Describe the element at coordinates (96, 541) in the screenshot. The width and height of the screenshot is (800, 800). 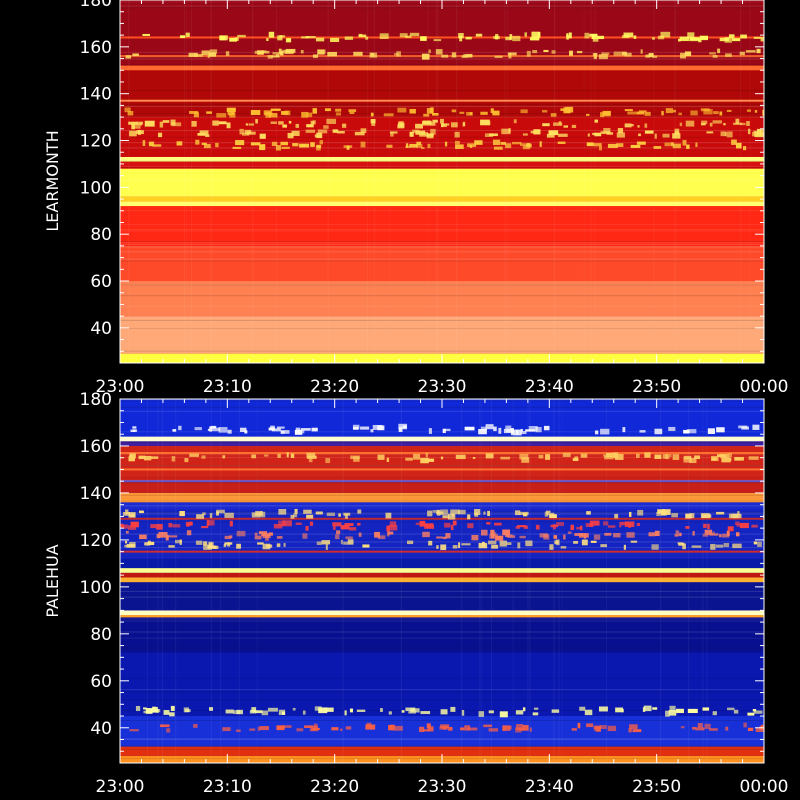
I see `y-tick-label: 120` at that location.